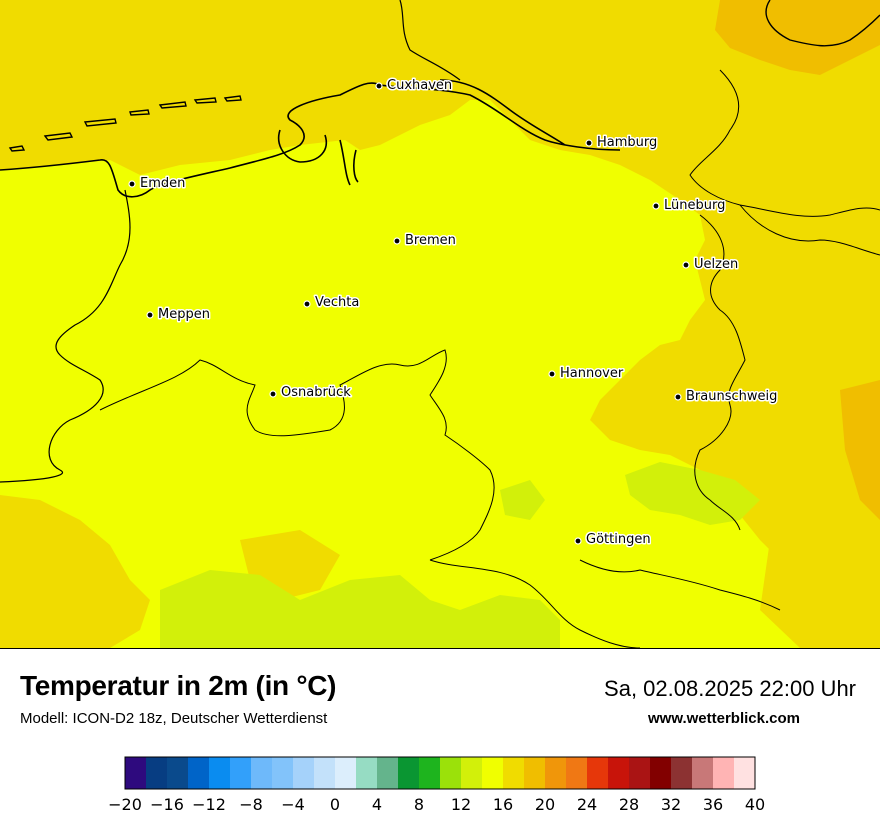  I want to click on city-meppen: Meppen, so click(178, 315).